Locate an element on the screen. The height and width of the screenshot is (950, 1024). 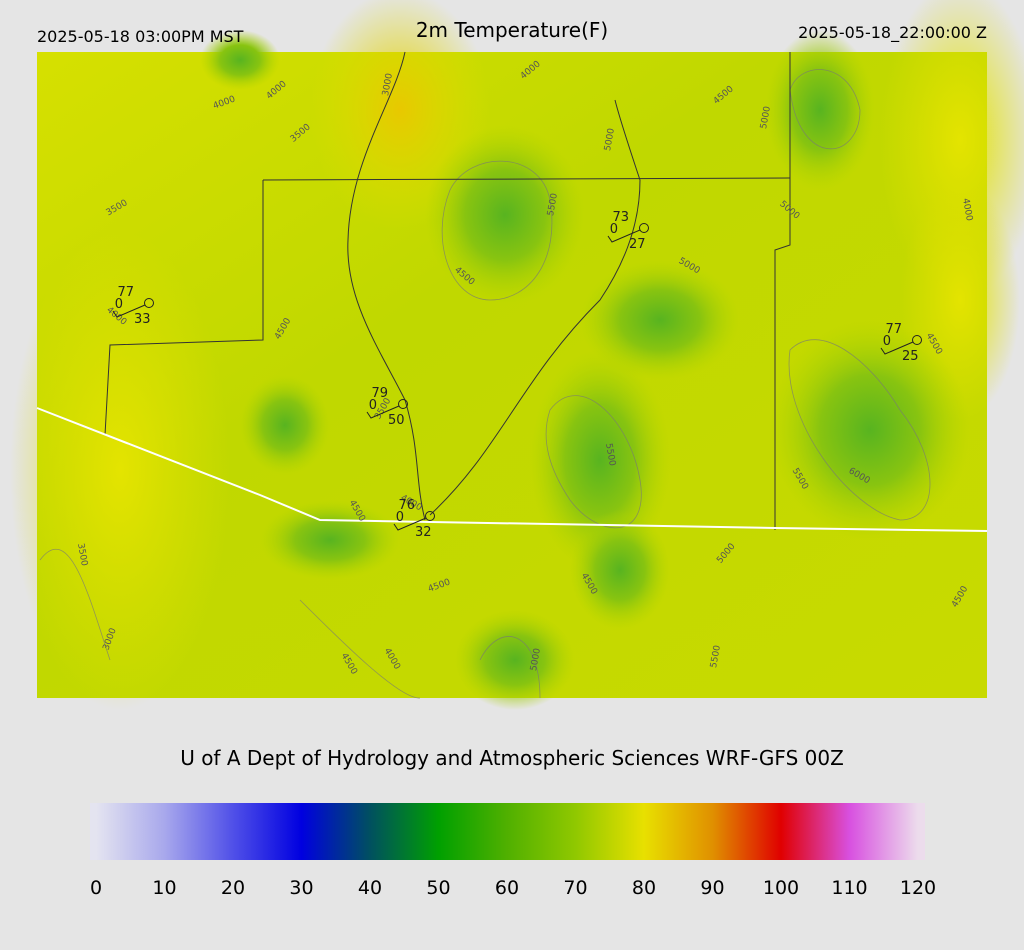
dewpoint: 27 is located at coordinates (637, 244).